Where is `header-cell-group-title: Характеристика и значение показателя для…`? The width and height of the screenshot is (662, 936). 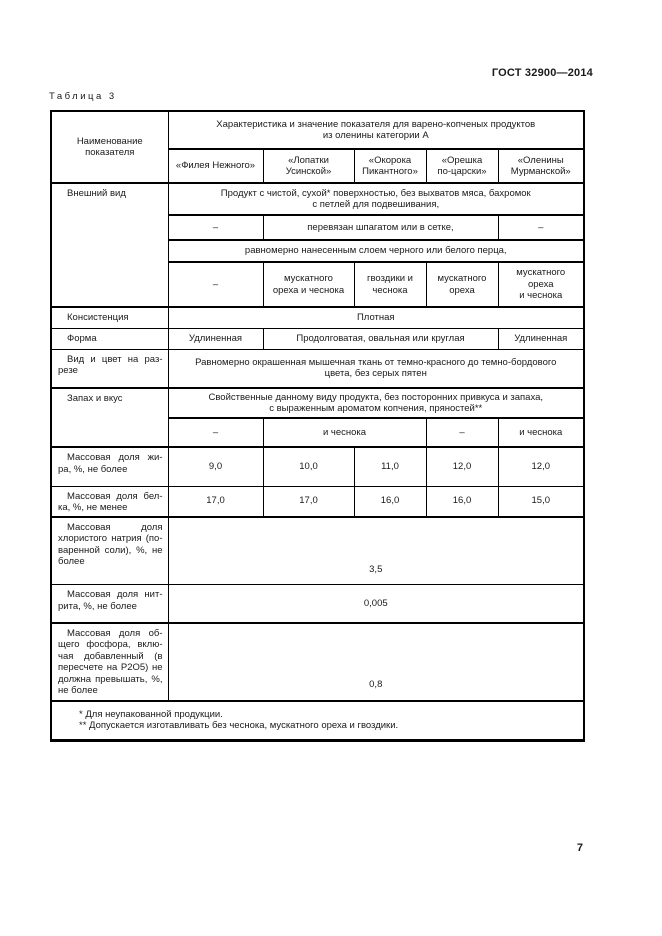 header-cell-group-title: Характеристика и значение показателя для… is located at coordinates (376, 130).